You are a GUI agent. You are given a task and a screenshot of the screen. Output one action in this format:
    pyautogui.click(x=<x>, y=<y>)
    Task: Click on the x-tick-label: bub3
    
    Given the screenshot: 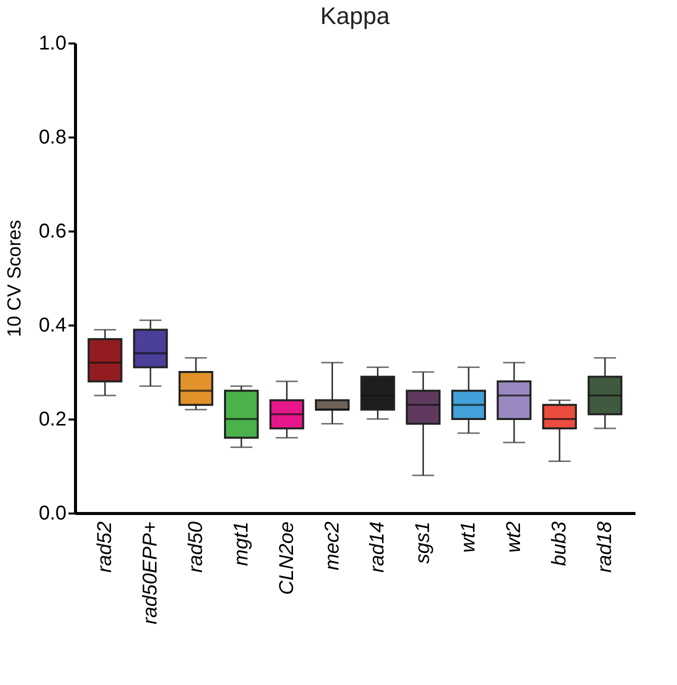 What is the action you would take?
    pyautogui.click(x=559, y=544)
    